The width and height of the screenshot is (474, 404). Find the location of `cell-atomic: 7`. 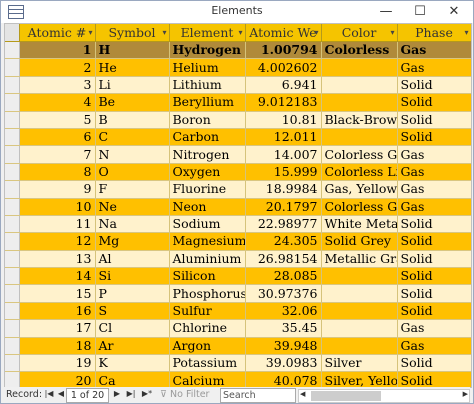

cell-atomic: 7 is located at coordinates (57, 154).